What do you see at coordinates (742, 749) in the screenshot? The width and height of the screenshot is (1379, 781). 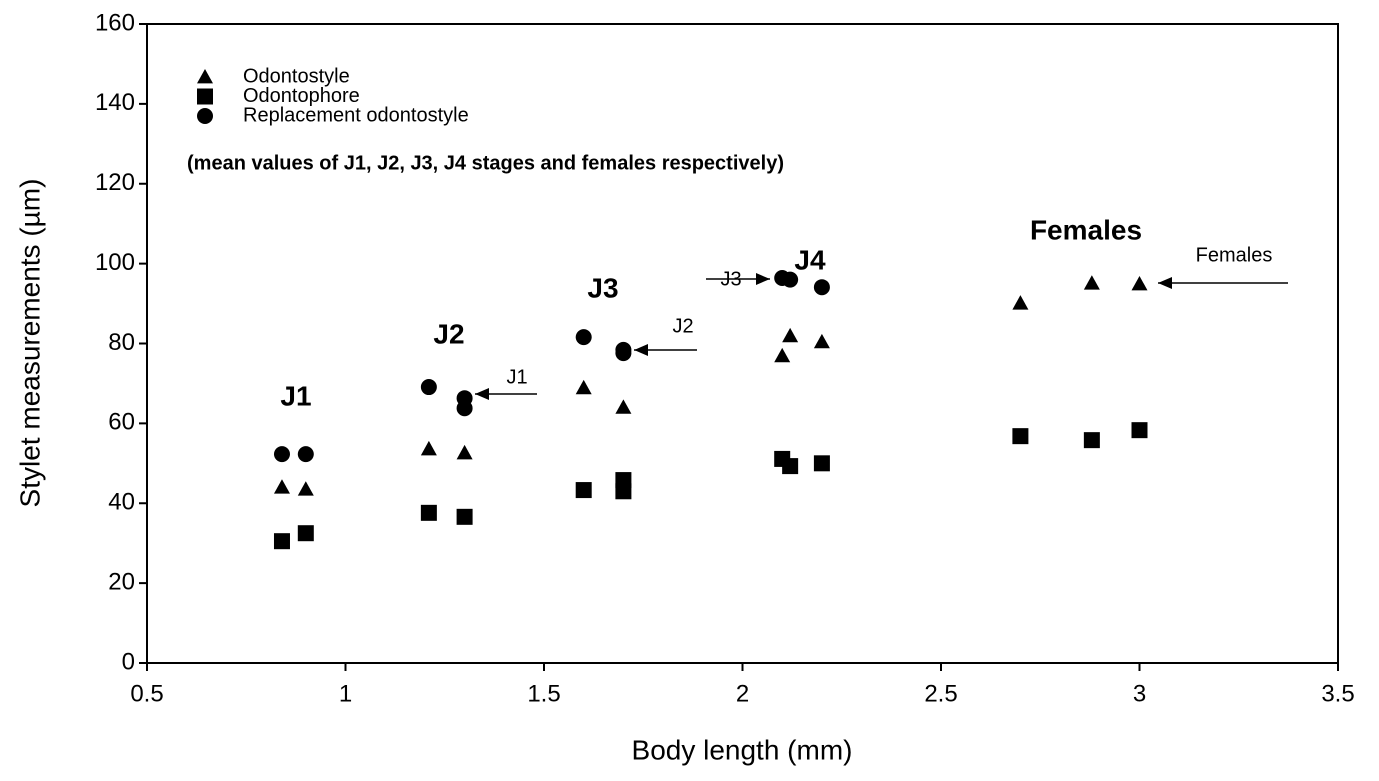 I see `x-axis-label: Body length (mm)` at bounding box center [742, 749].